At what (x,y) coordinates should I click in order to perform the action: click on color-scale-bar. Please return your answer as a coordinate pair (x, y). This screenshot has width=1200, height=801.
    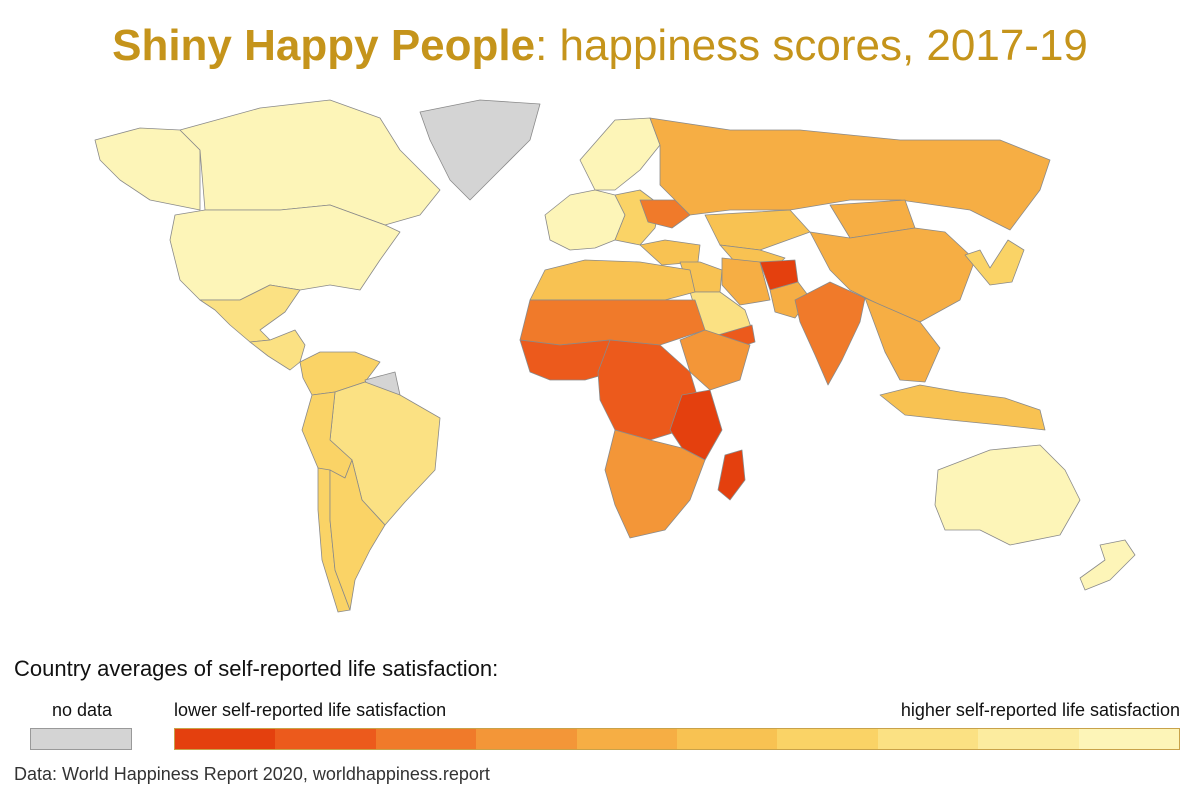
    Looking at the image, I should click on (677, 739).